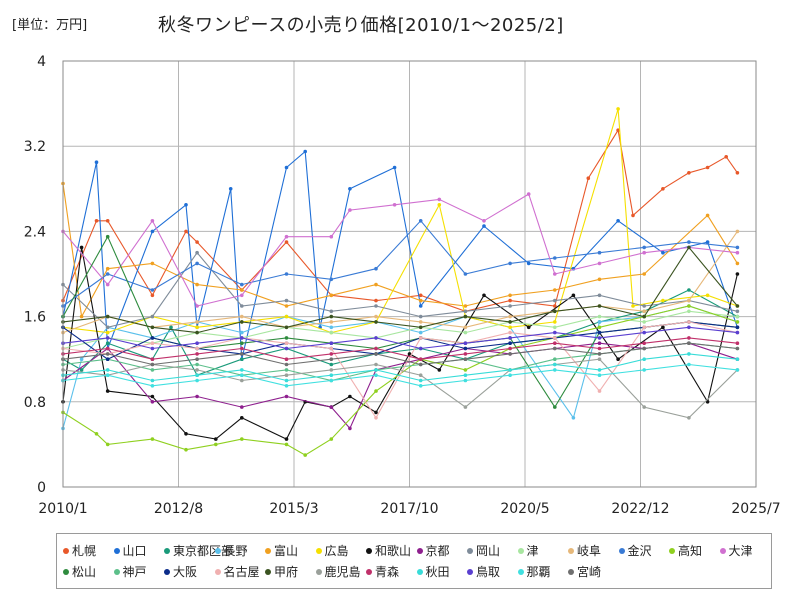 This screenshot has height=600, width=800. Describe the element at coordinates (488, 572) in the screenshot. I see `legend-label: 鳥取` at that location.